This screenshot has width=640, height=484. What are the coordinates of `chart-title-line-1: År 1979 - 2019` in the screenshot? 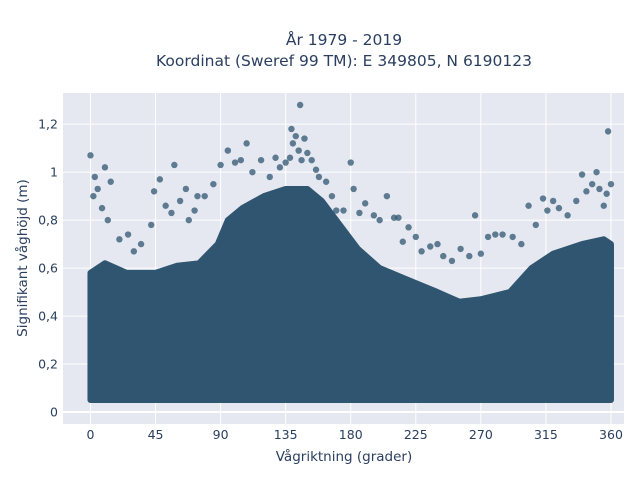 It's located at (344, 39).